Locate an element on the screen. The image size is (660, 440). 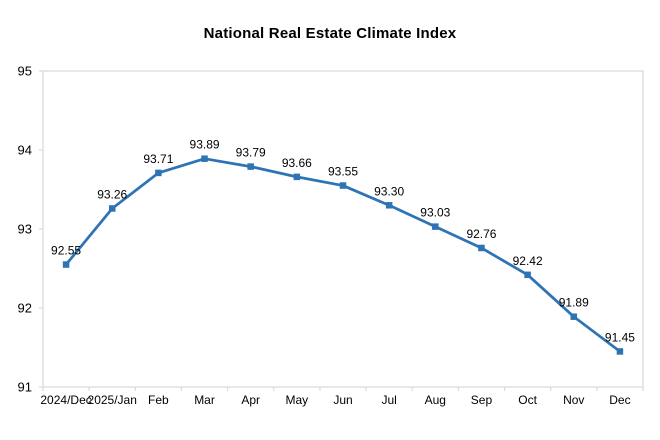
data-label: 93.66 is located at coordinates (297, 163).